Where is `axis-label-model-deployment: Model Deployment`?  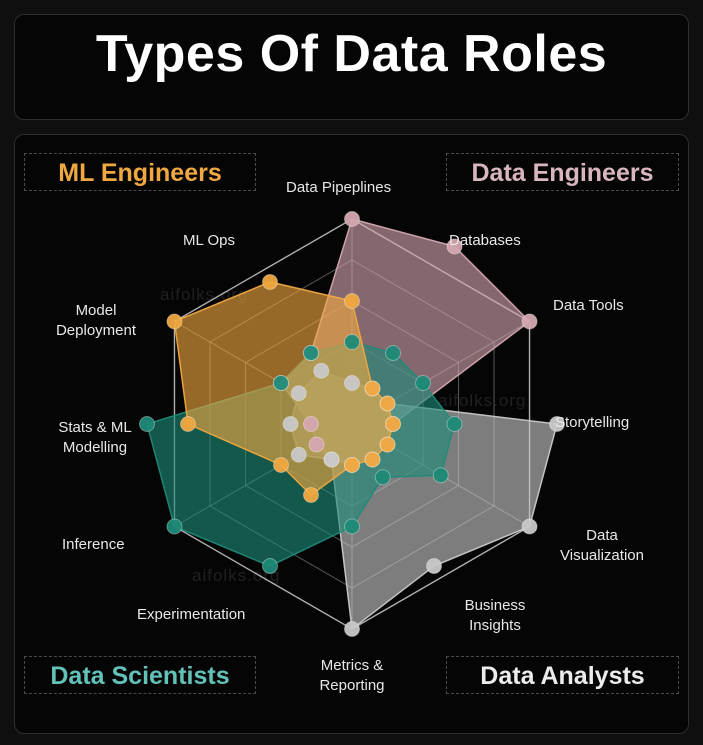
axis-label-model-deployment: Model Deployment is located at coordinates (96, 320).